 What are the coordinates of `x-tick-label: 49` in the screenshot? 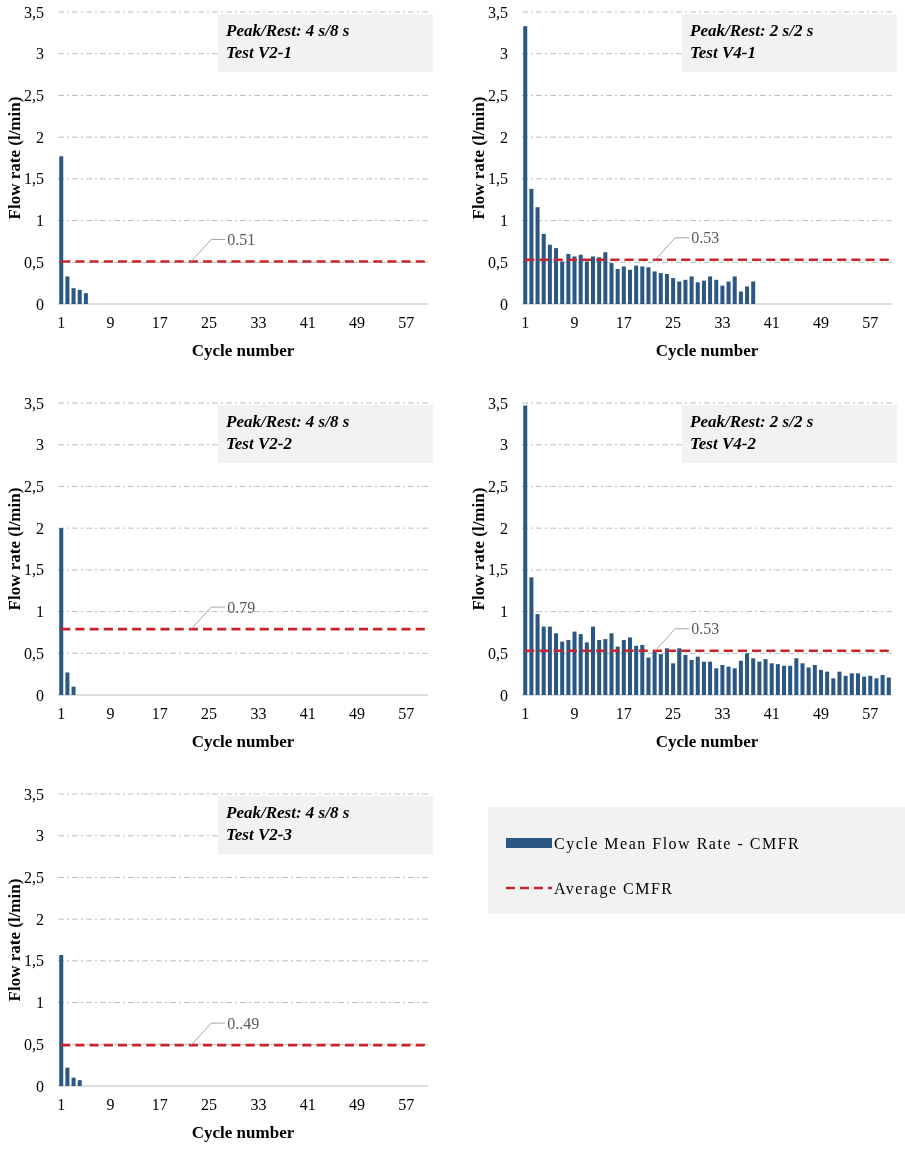 It's located at (356, 322).